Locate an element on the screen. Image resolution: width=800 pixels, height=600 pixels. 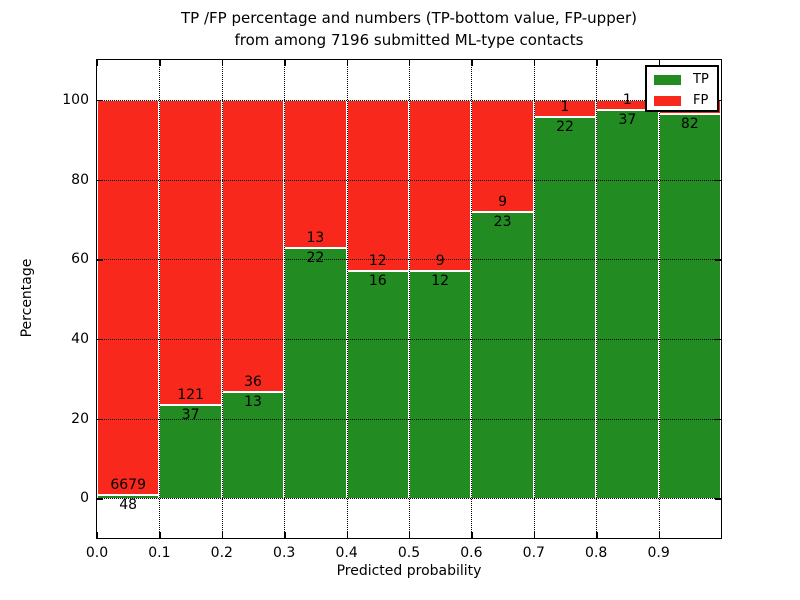
bar-count-label-fp: 13 is located at coordinates (315, 237).